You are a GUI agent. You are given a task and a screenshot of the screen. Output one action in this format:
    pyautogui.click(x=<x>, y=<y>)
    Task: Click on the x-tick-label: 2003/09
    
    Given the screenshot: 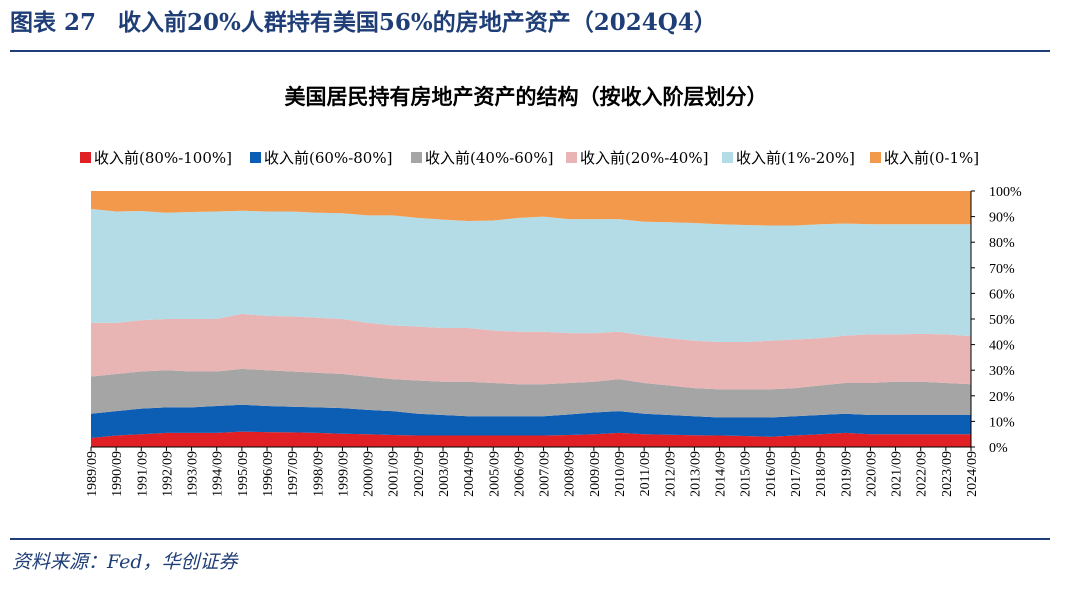 What is the action you would take?
    pyautogui.click(x=444, y=474)
    